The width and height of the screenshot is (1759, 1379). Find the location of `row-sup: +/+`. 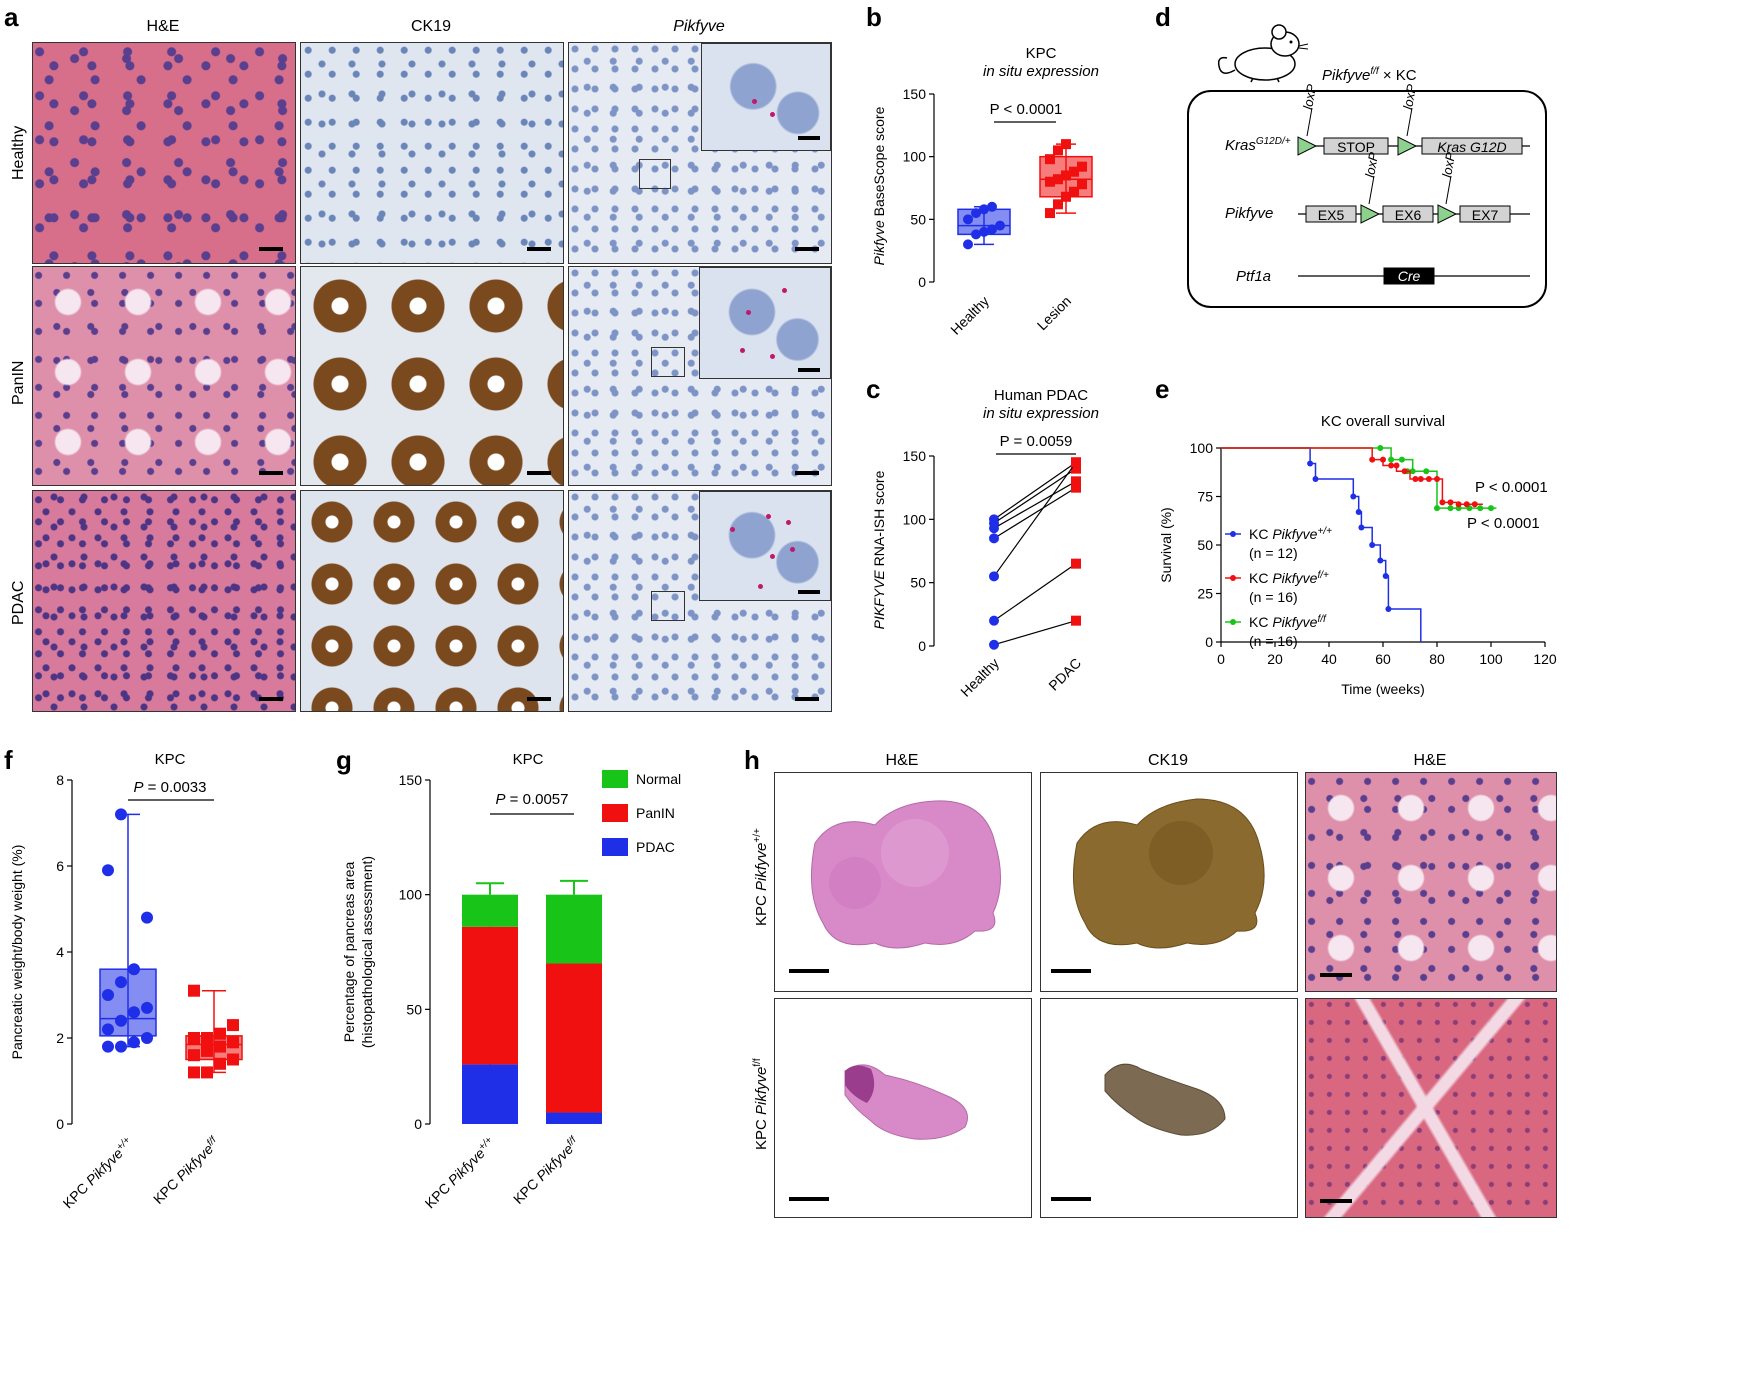

row-sup: +/+ is located at coordinates (757, 835).